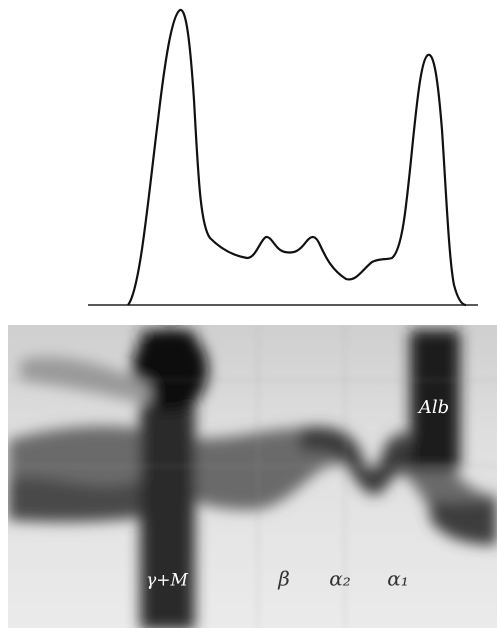 The width and height of the screenshot is (497, 628). Describe the element at coordinates (433, 407) in the screenshot. I see `band-label: Alb` at that location.